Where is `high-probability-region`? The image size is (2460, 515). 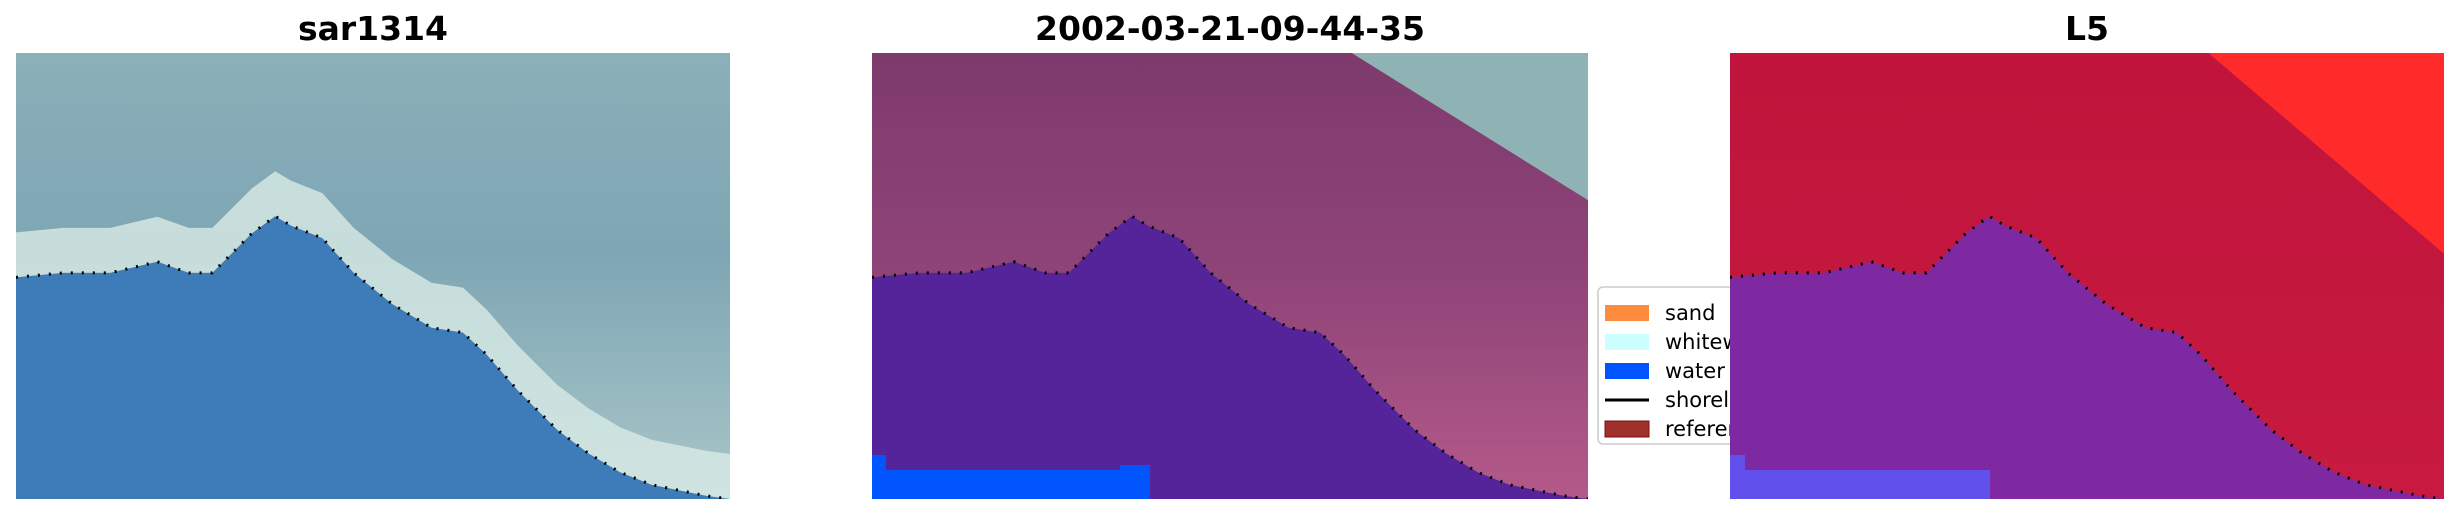
high-probability-region is located at coordinates (2326, 153).